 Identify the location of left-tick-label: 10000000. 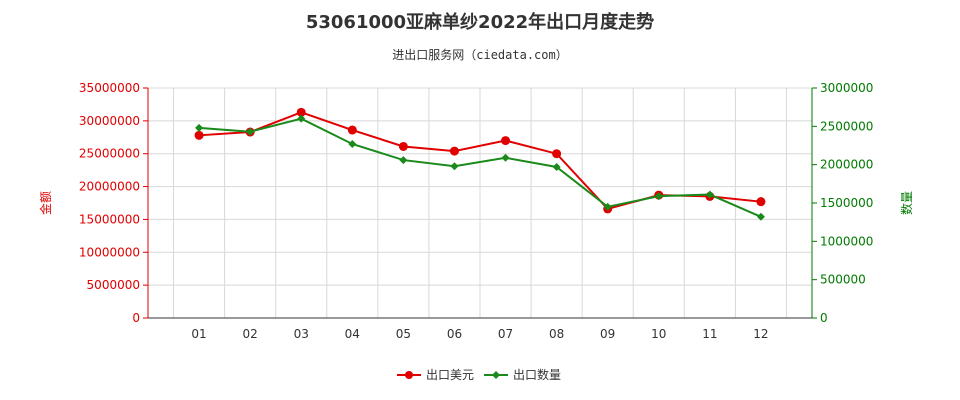
(109, 252).